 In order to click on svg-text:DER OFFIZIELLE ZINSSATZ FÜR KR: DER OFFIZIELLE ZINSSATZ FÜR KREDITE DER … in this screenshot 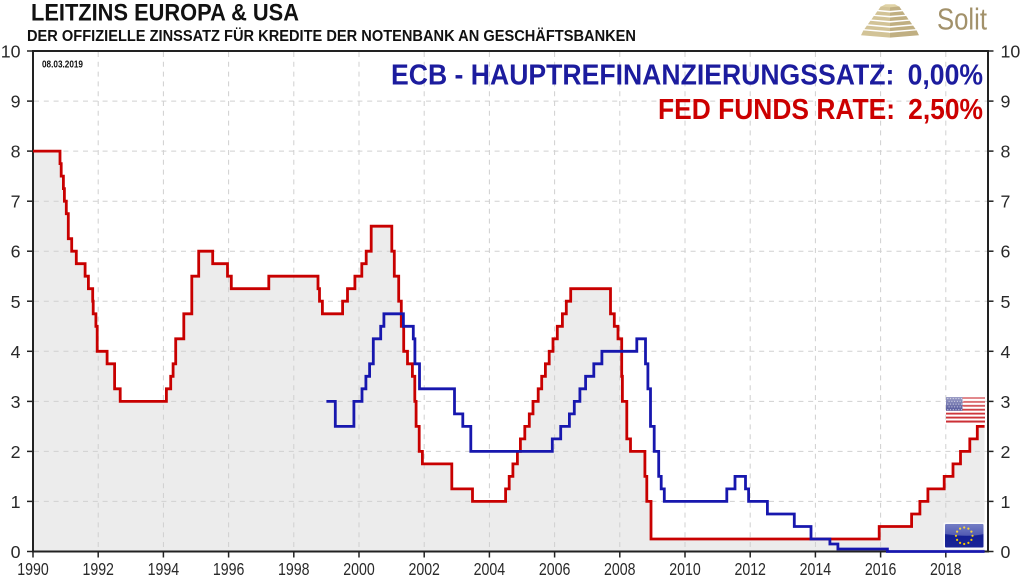, I will do `click(331, 36)`.